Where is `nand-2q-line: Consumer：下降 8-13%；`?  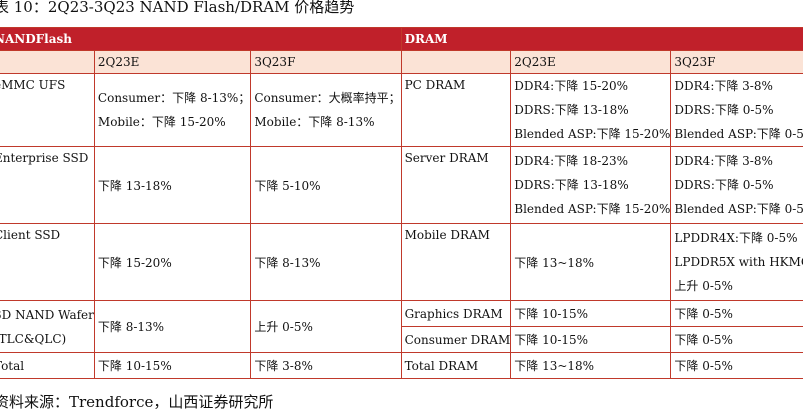 nand-2q-line: Consumer：下降 8-13%； is located at coordinates (174, 98).